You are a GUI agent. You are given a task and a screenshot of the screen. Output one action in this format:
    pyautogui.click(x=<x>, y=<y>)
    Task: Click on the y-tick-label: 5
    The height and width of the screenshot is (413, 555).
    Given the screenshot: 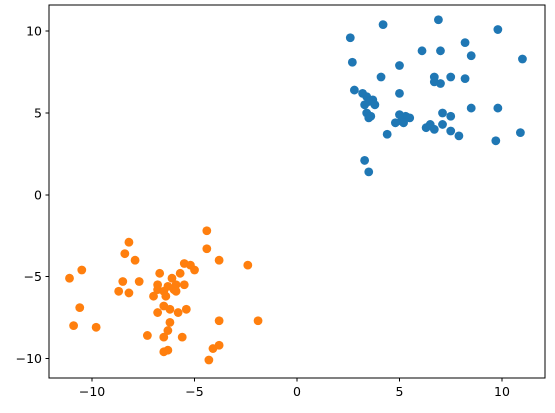 What is the action you would take?
    pyautogui.click(x=38, y=112)
    